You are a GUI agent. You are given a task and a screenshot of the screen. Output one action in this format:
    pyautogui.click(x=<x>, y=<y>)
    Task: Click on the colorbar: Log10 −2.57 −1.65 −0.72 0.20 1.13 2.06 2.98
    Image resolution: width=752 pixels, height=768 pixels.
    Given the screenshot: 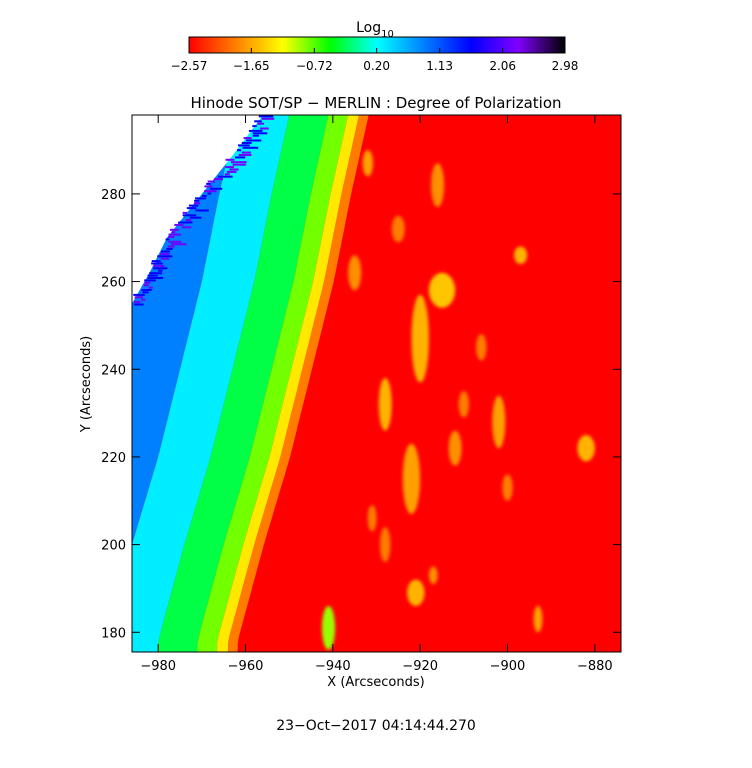 What is the action you would take?
    pyautogui.click(x=375, y=46)
    